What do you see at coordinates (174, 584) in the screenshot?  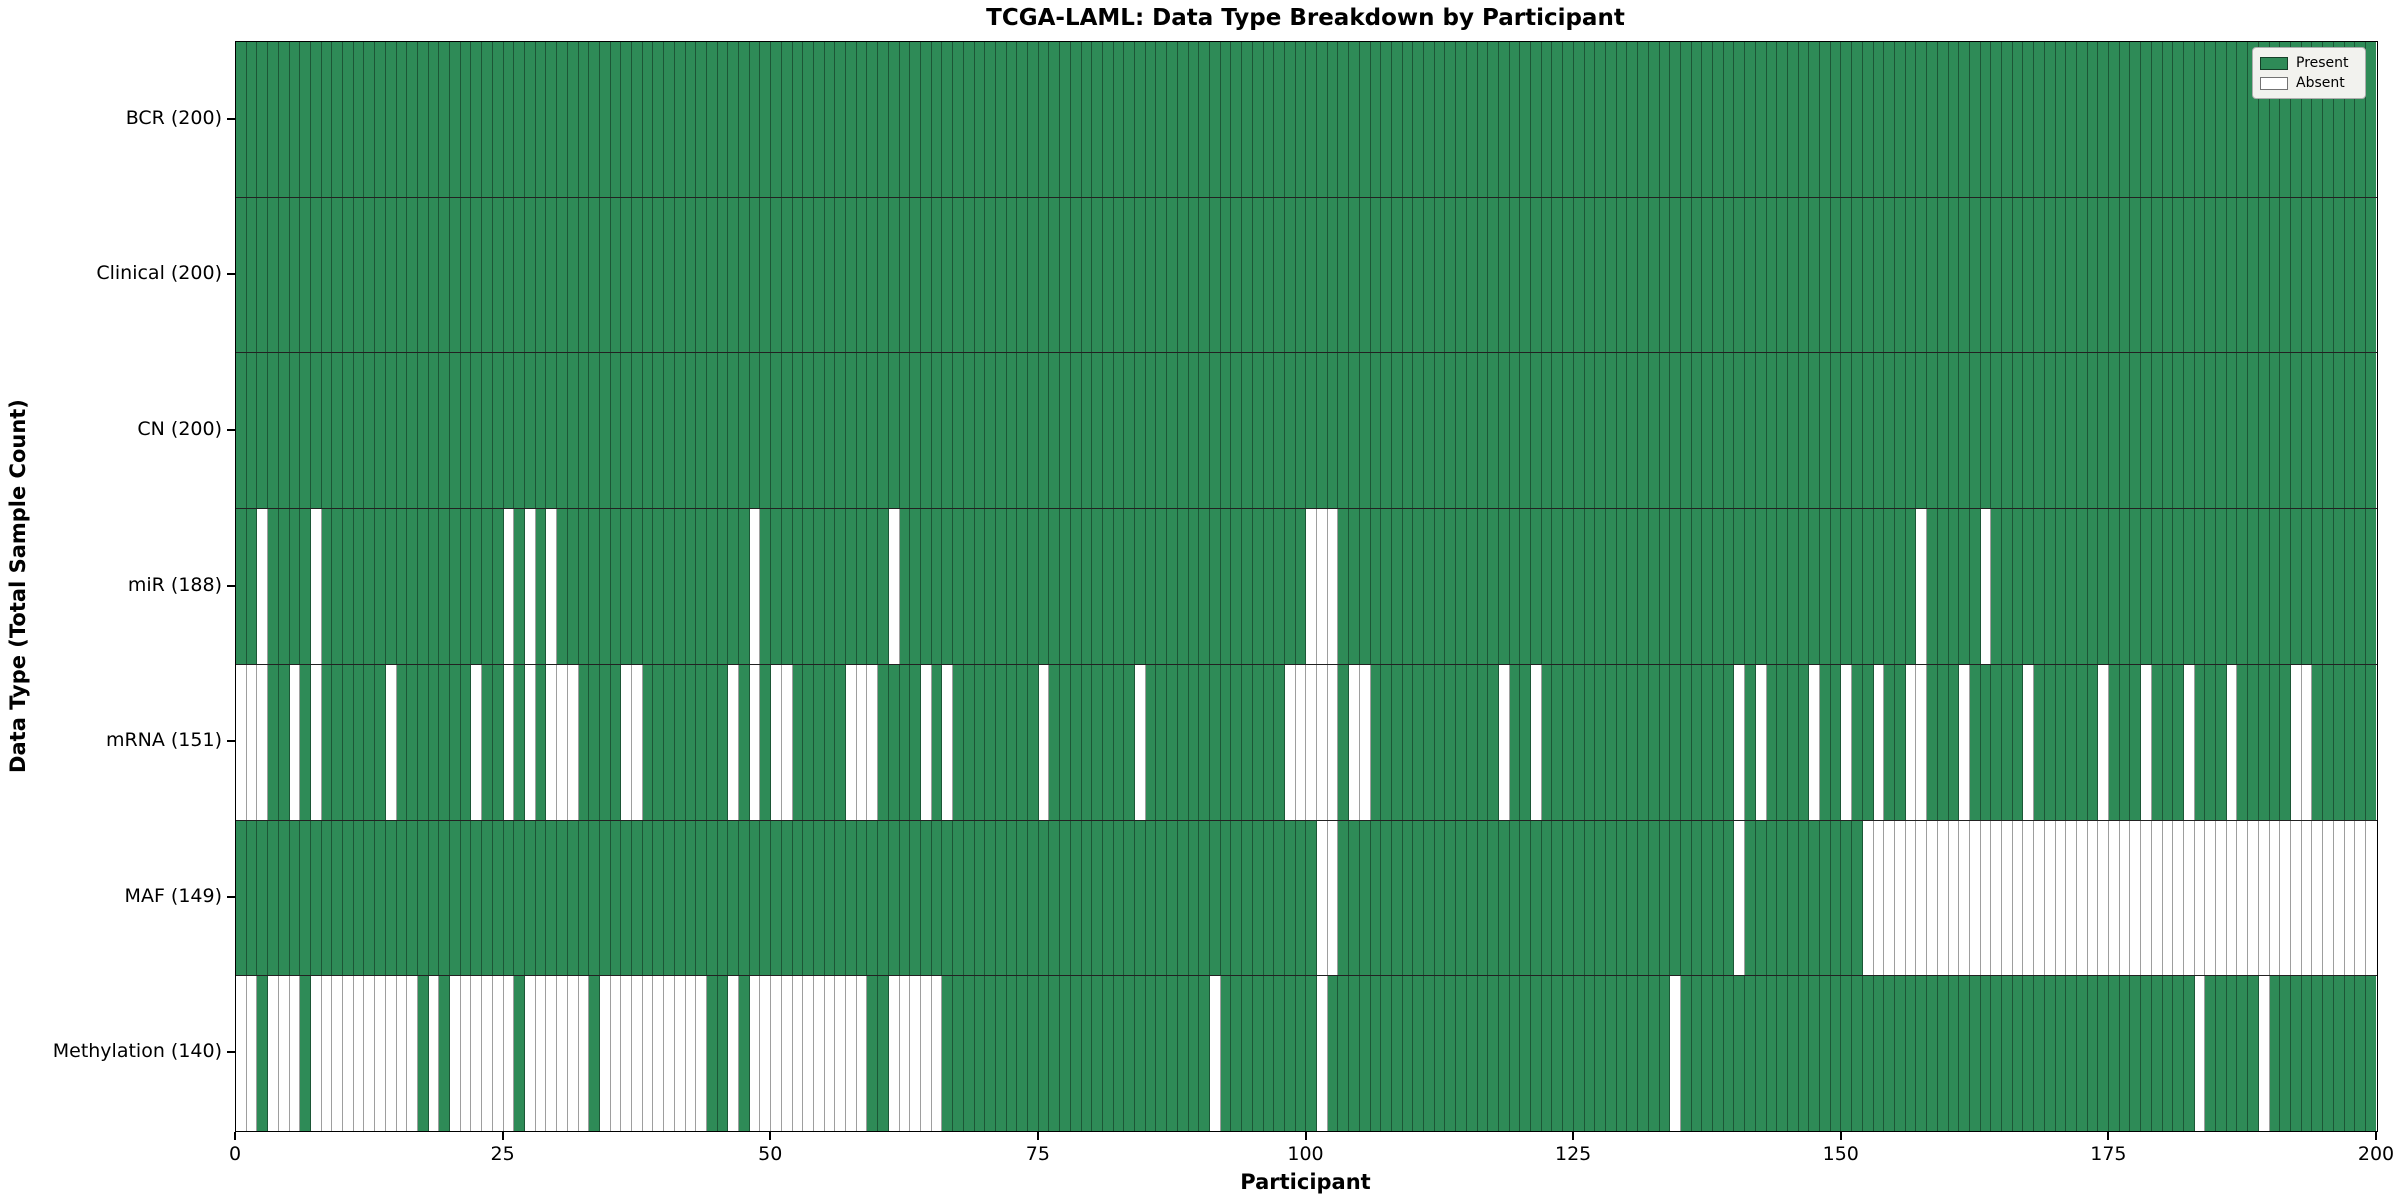 I see `y-tick-label: miR (188)` at bounding box center [174, 584].